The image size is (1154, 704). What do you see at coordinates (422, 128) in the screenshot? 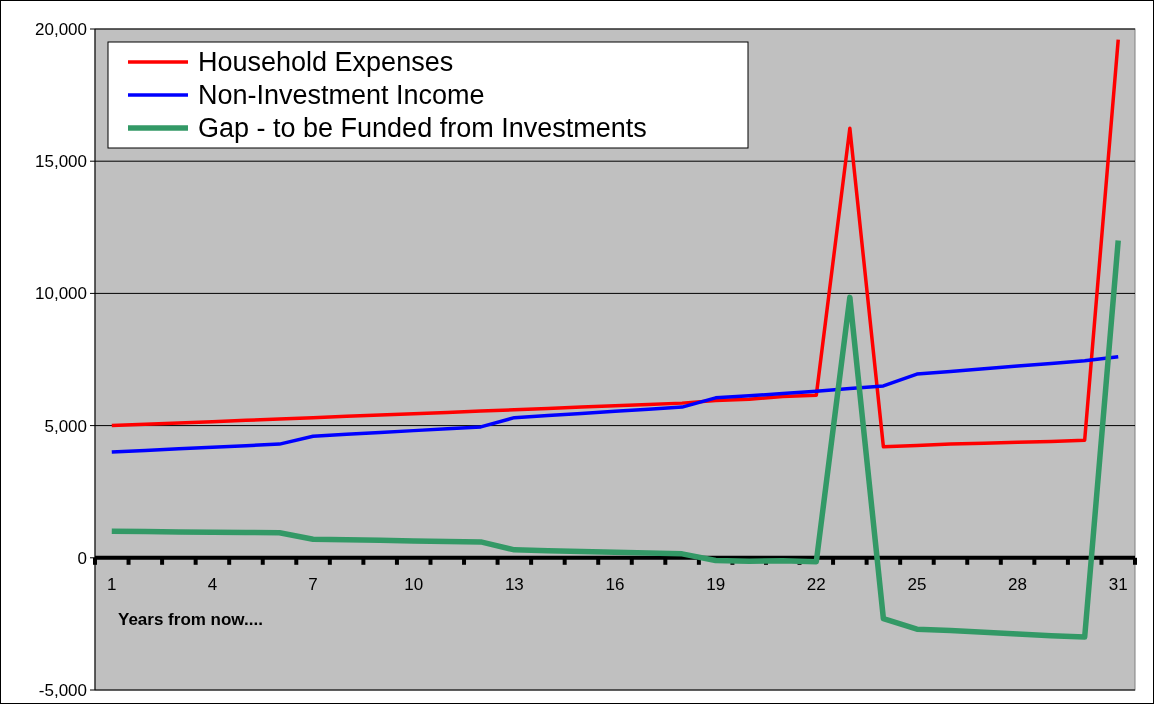
I see `legend-label: Gap - to be Funded from Investments` at bounding box center [422, 128].